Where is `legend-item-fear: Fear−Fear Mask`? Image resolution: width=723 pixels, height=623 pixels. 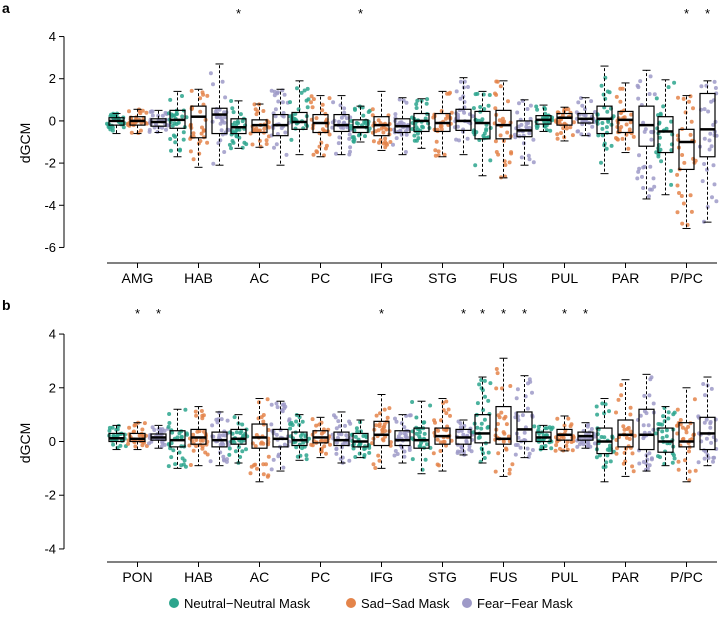
legend-item-fear: Fear−Fear Mask is located at coordinates (517, 603).